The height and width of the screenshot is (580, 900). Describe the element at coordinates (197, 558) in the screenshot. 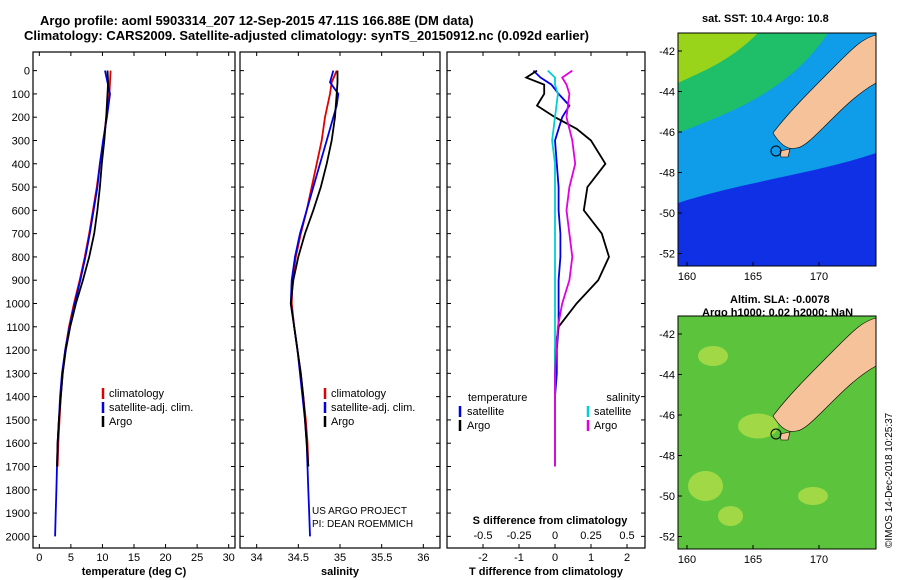

I see `x-tick-label: 25` at that location.